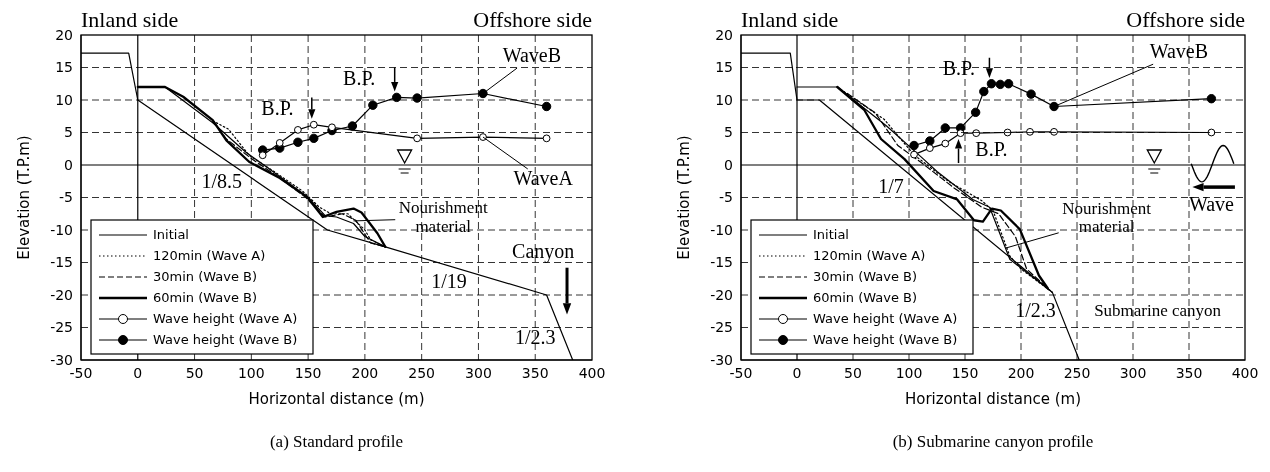 The image size is (1270, 472). Describe the element at coordinates (222, 180) in the screenshot. I see `annotation: 1/8.5` at that location.